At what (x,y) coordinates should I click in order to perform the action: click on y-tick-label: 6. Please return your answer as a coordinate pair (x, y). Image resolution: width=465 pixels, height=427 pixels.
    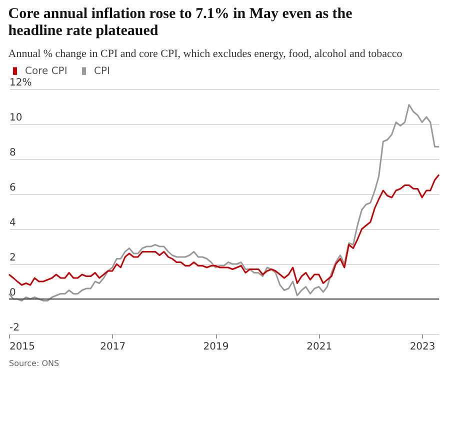
    Looking at the image, I should click on (13, 188).